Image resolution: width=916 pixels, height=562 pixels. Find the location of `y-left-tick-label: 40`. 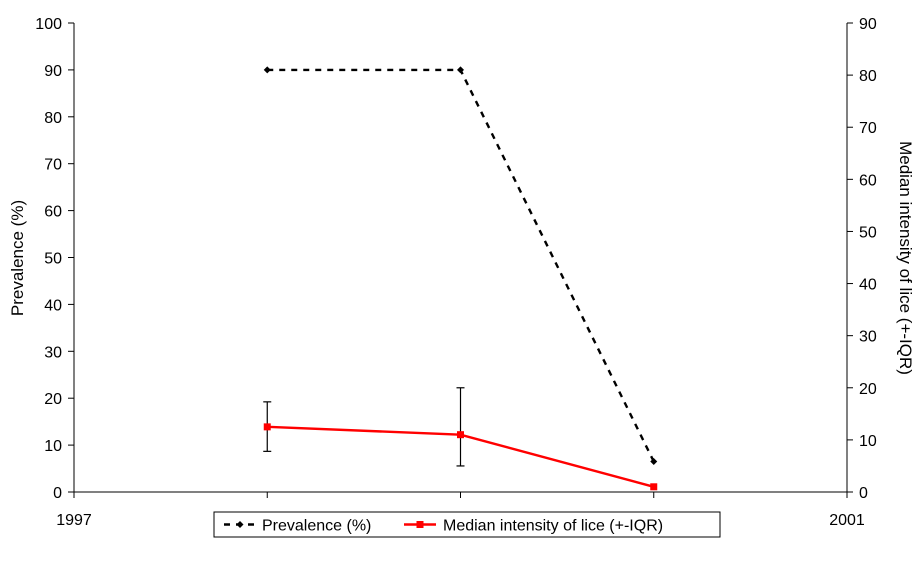

y-left-tick-label: 40 is located at coordinates (53, 305).